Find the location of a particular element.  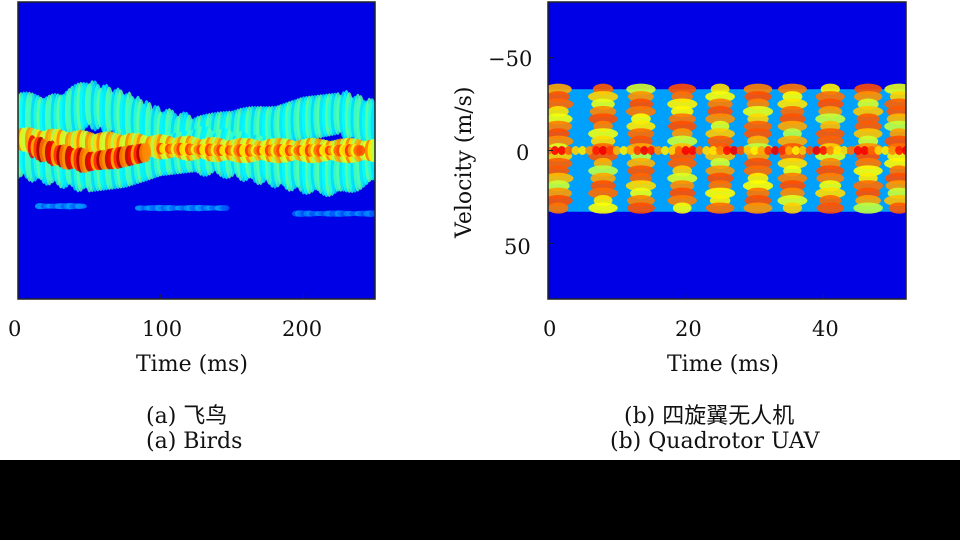

x-axis-label: Time (ms) is located at coordinates (723, 364).